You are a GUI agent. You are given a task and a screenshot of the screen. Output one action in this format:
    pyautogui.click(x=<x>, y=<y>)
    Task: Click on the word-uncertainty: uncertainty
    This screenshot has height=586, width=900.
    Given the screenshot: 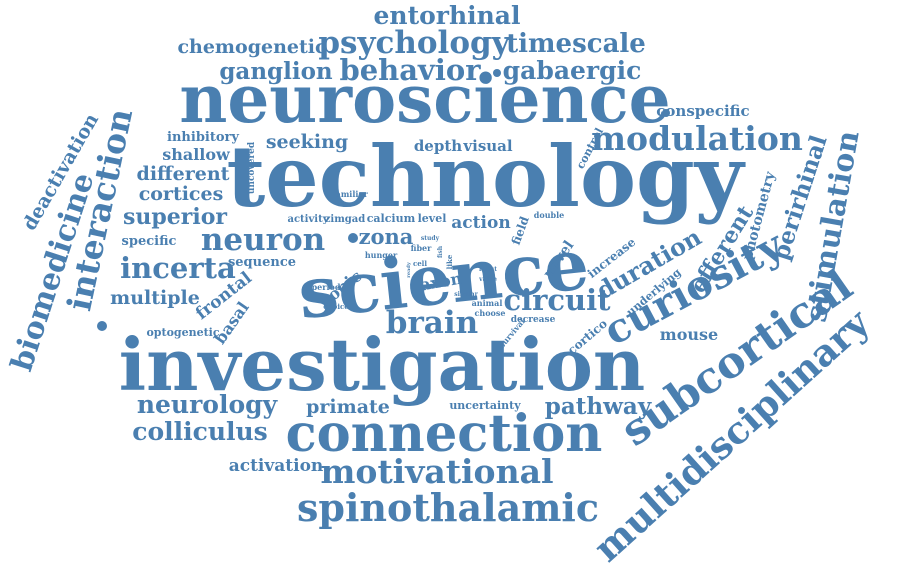 What is the action you would take?
    pyautogui.click(x=485, y=405)
    